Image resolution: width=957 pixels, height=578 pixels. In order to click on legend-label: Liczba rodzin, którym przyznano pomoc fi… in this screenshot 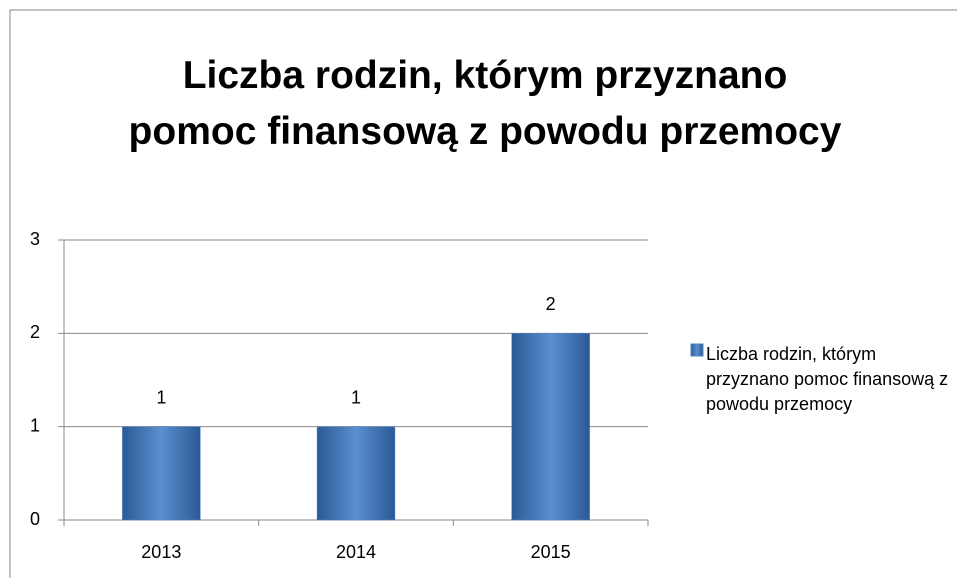, I will do `click(827, 379)`.